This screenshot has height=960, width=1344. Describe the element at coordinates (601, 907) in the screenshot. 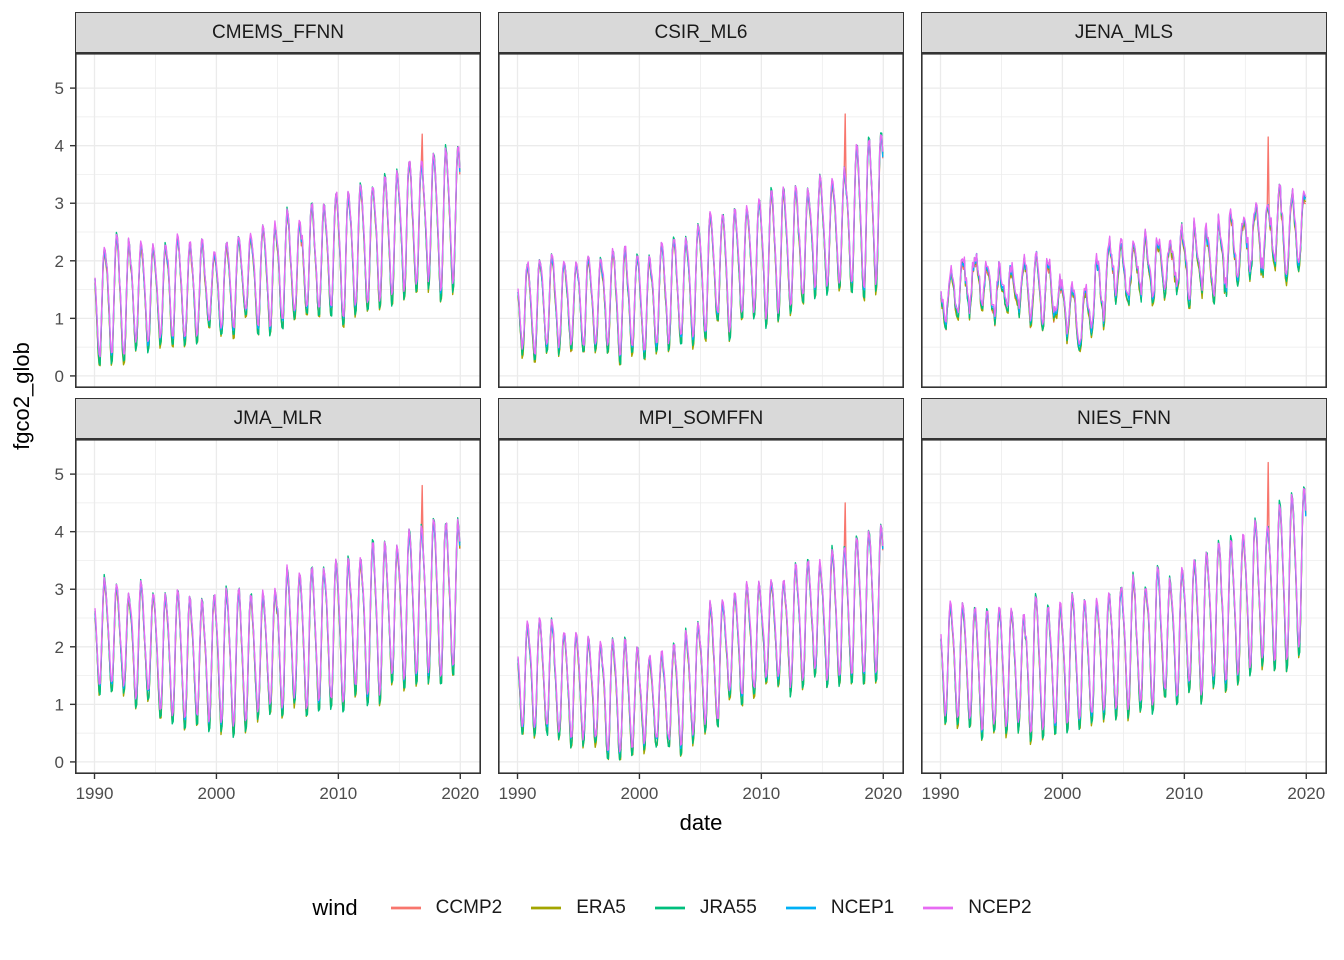

I see `legend-label: ERA5` at that location.